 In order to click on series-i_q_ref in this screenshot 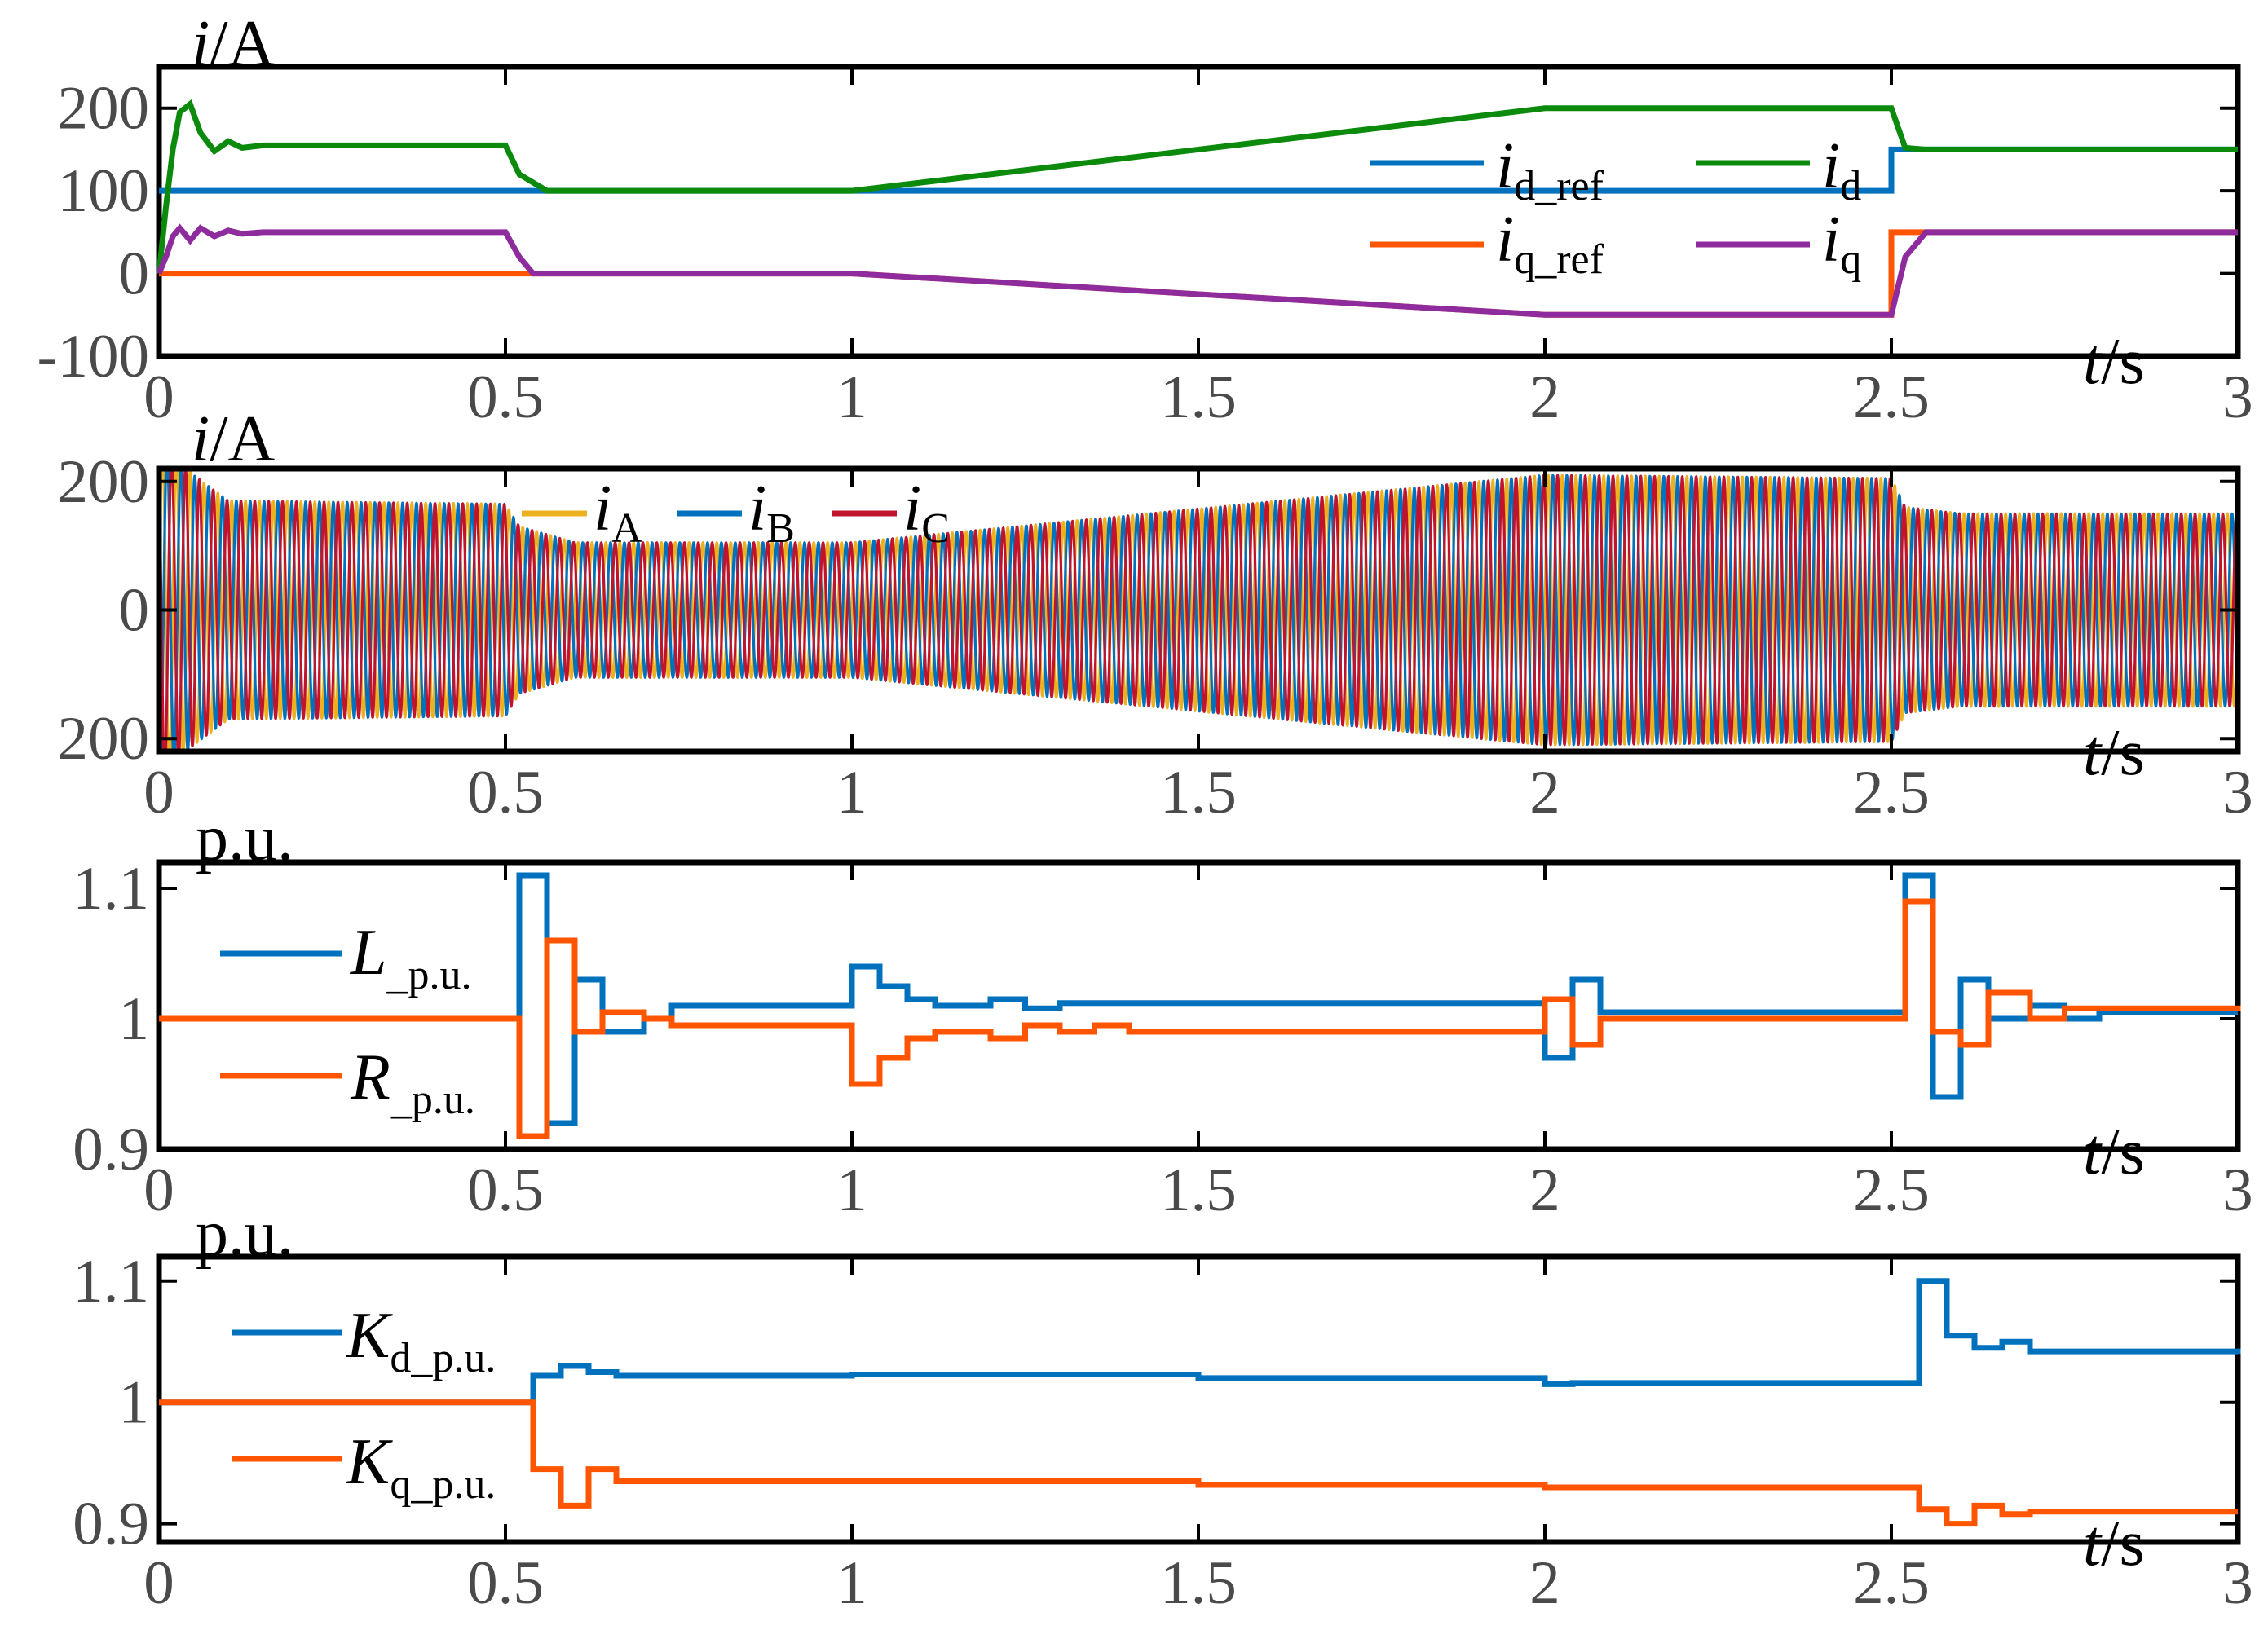, I will do `click(1198, 273)`.